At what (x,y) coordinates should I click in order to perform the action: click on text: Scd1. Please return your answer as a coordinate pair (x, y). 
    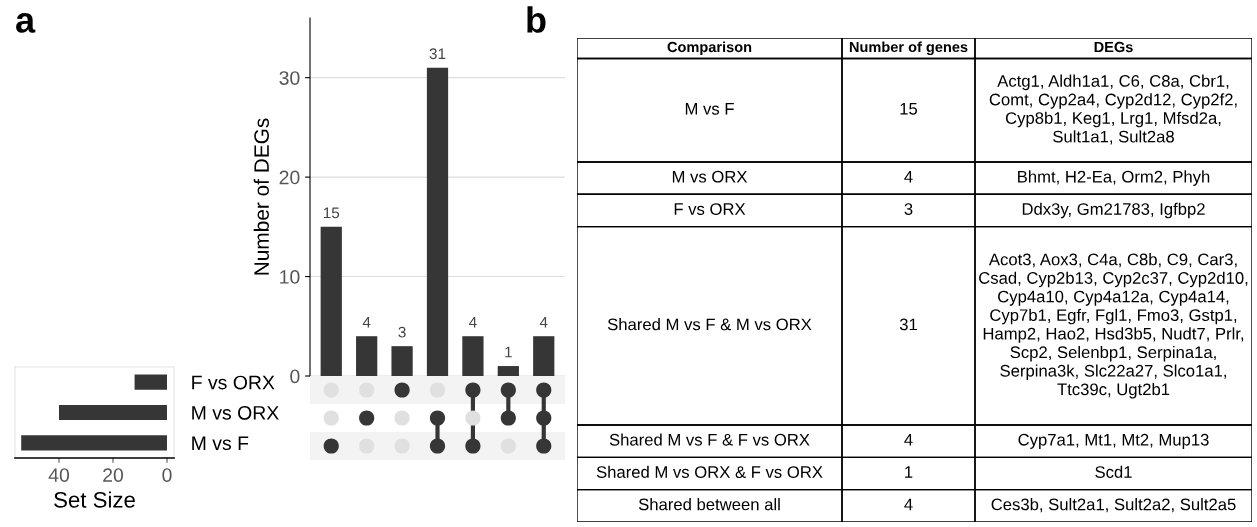
    Looking at the image, I should click on (1113, 471).